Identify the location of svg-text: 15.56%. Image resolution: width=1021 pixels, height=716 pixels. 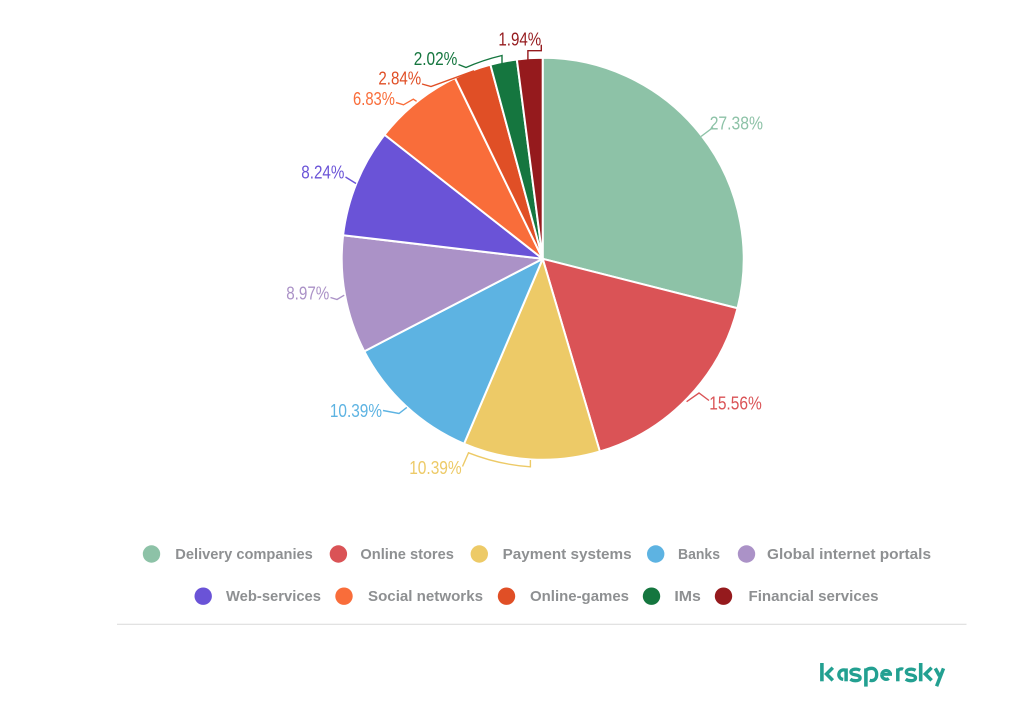
(735, 404).